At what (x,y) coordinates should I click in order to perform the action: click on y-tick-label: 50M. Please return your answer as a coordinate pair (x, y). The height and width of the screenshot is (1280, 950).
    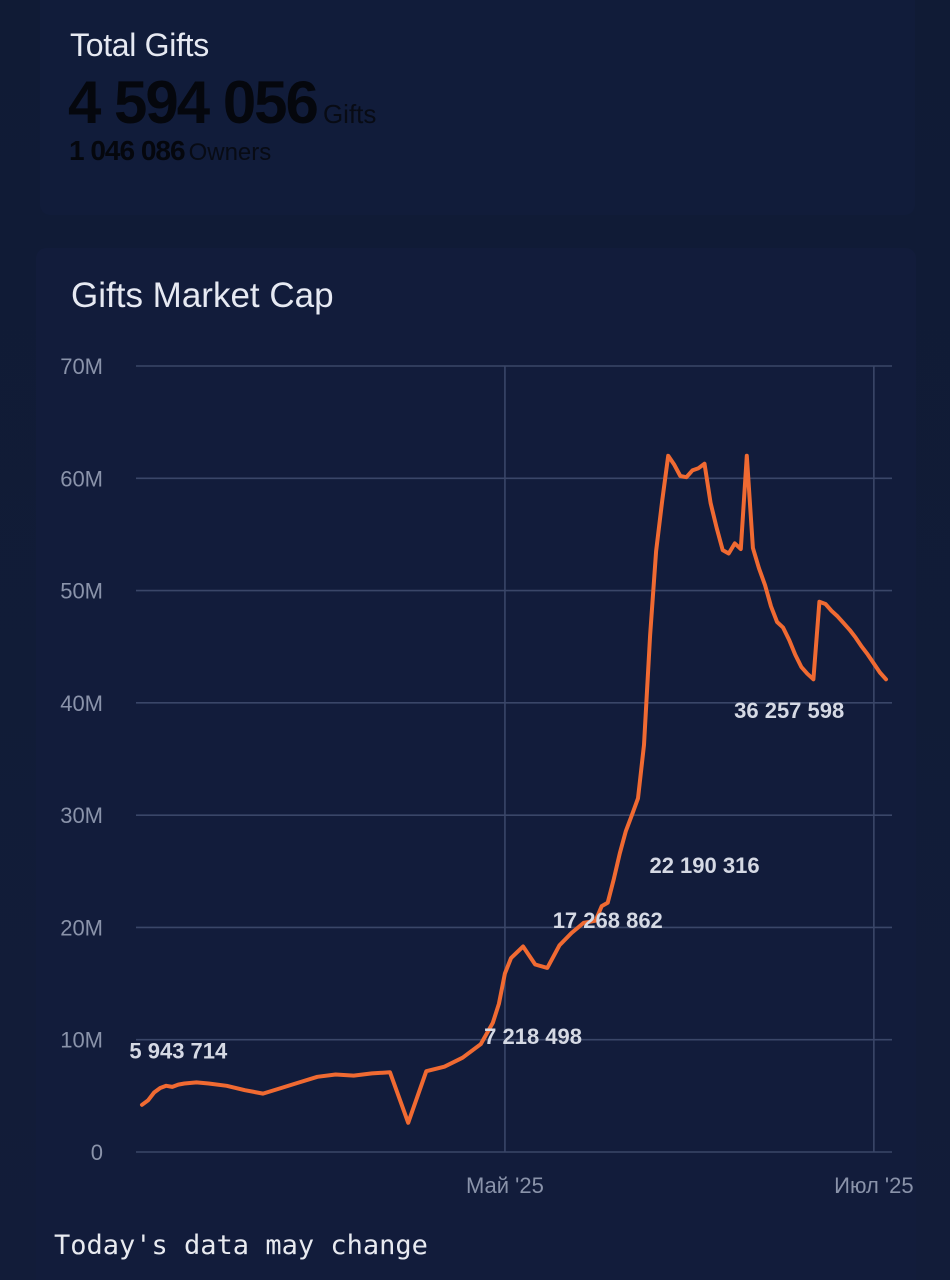
    Looking at the image, I should click on (81, 591).